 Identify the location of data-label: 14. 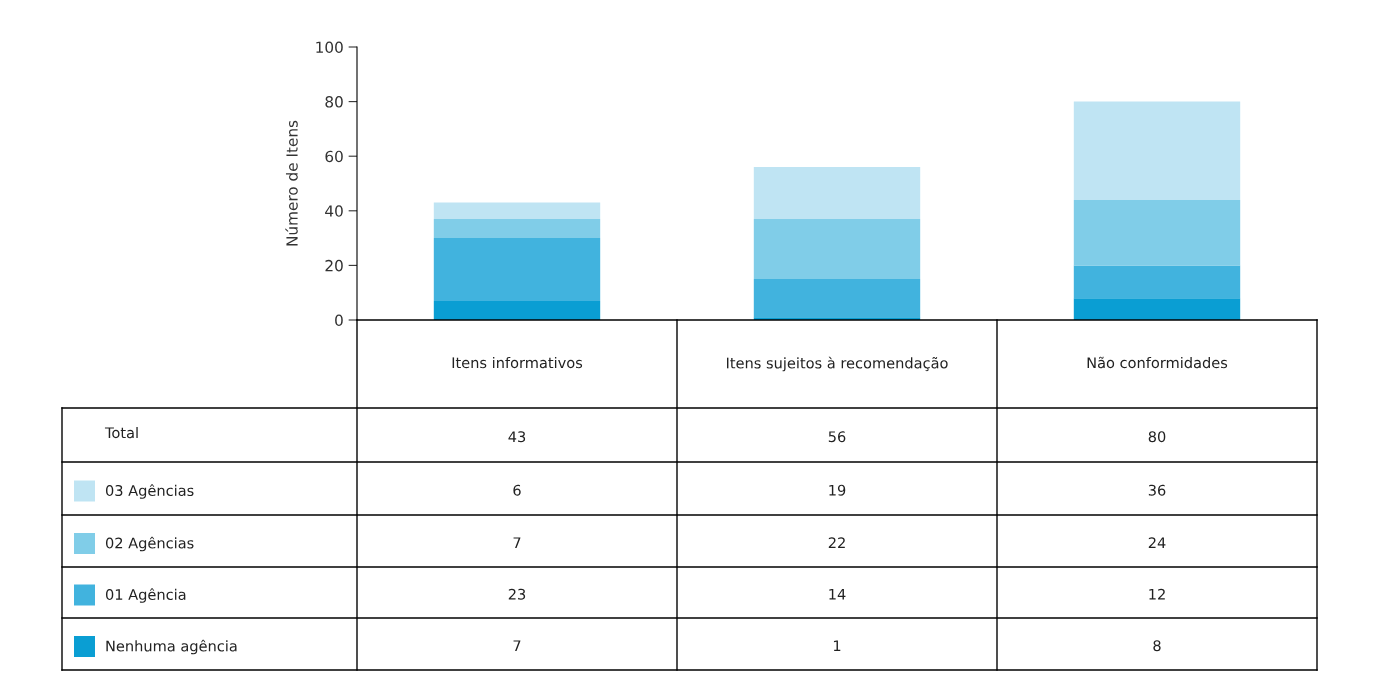
(837, 594).